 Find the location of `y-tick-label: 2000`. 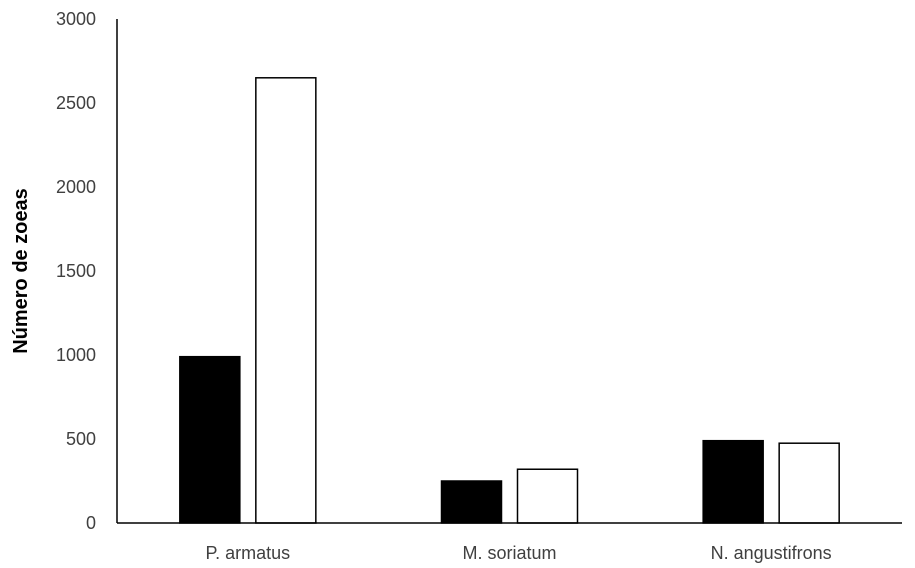

y-tick-label: 2000 is located at coordinates (76, 187).